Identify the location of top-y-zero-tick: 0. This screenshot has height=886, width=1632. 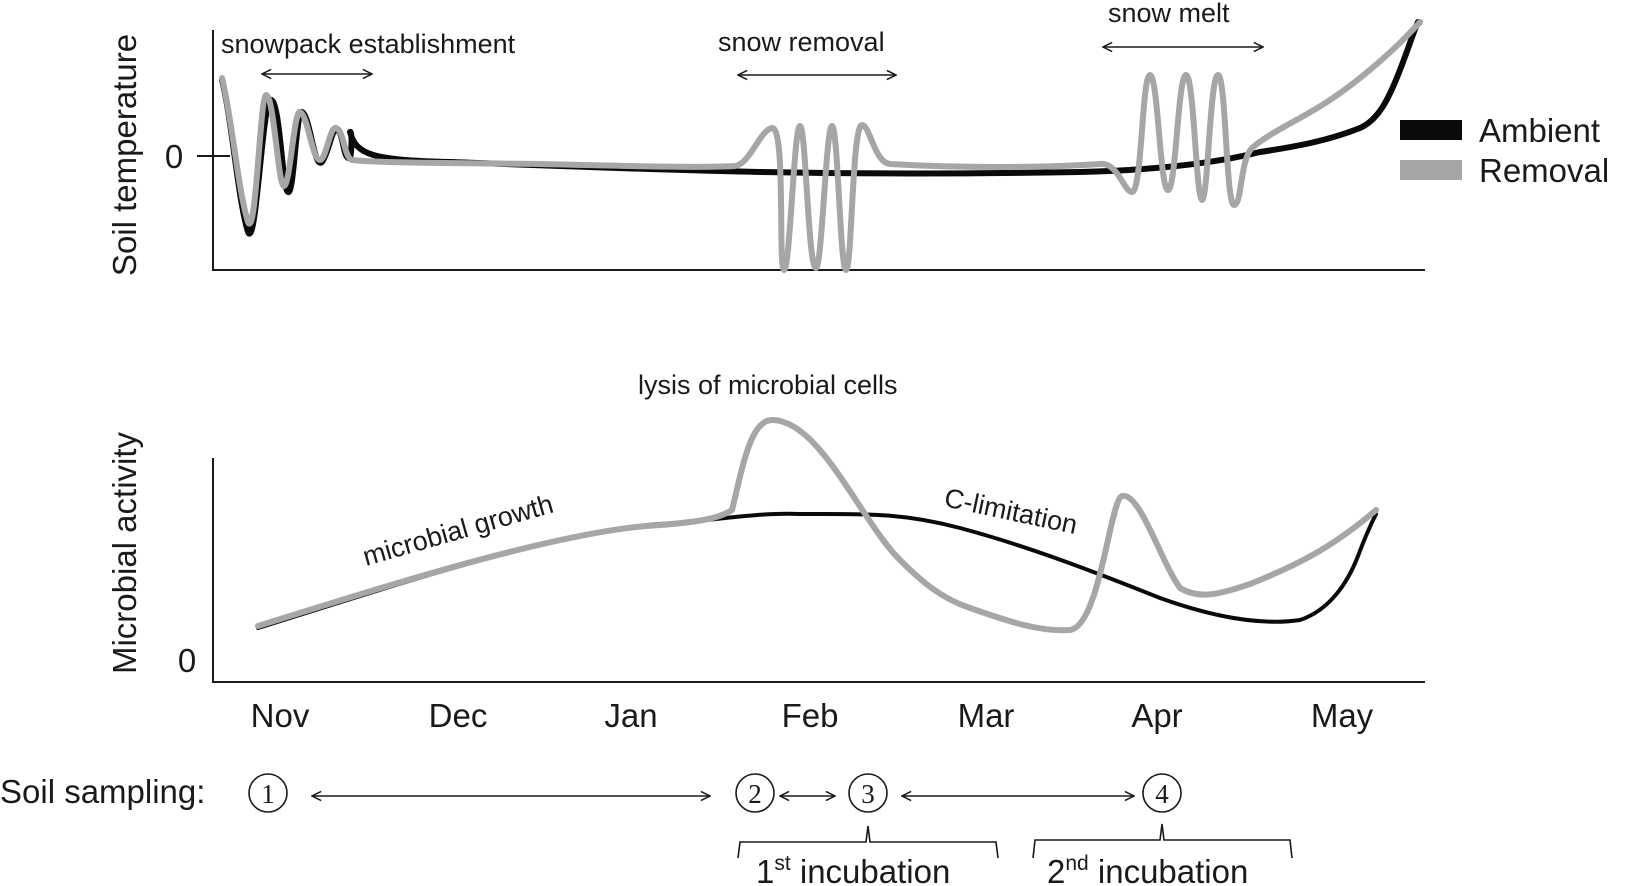
(174, 156).